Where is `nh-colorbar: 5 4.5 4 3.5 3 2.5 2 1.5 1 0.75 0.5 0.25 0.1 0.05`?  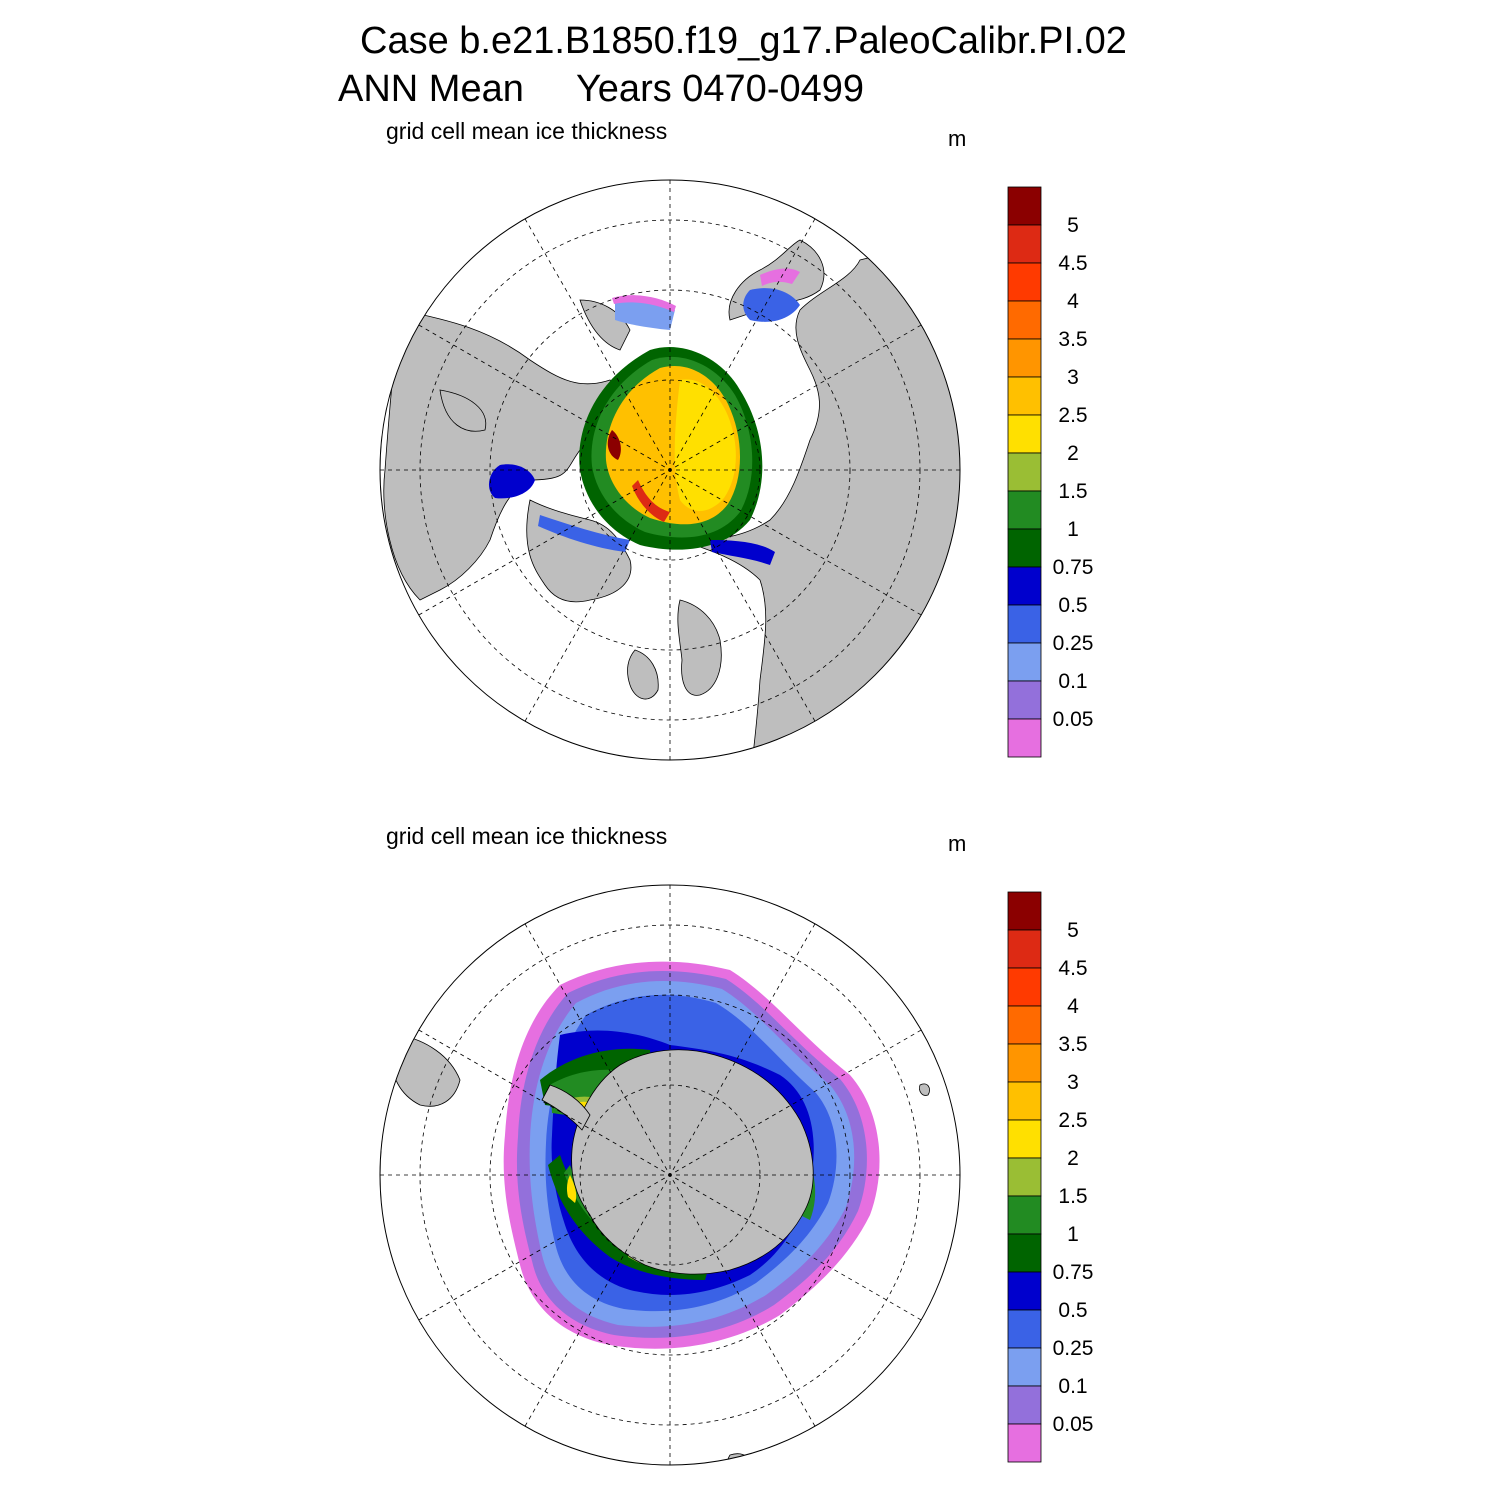 nh-colorbar: 5 4.5 4 3.5 3 2.5 2 1.5 1 0.75 0.5 0.25 0.1 0.05 is located at coordinates (1050, 472).